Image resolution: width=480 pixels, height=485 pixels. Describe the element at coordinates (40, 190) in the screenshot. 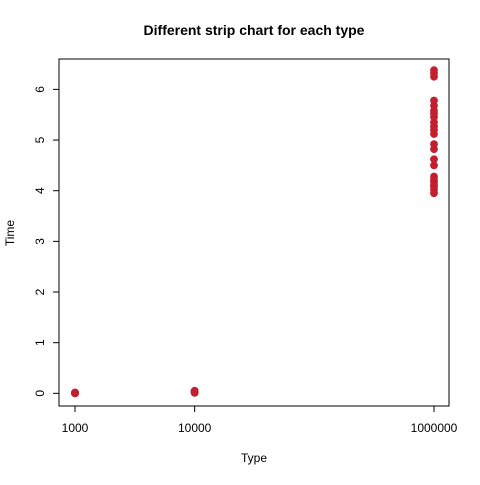

I see `y-tick-label: 4` at that location.